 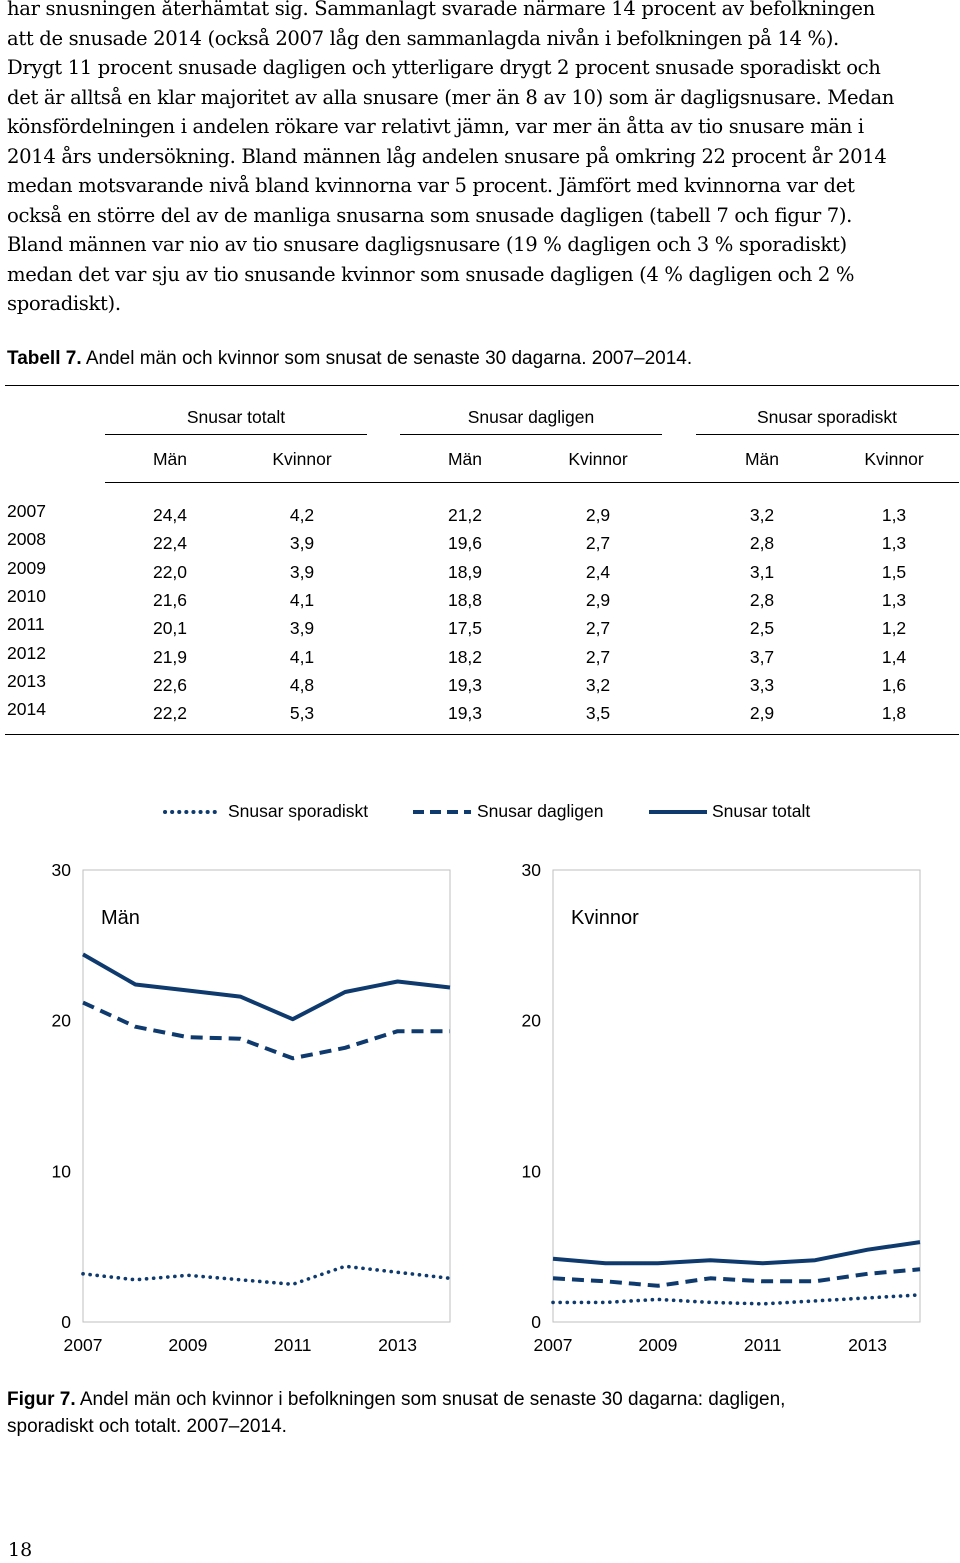 What do you see at coordinates (465, 656) in the screenshot?
I see `table-cell: 18,2` at bounding box center [465, 656].